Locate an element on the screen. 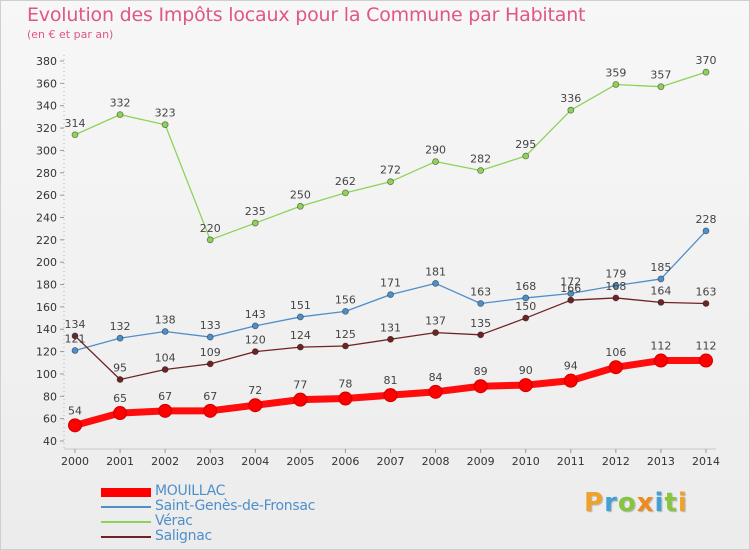 This screenshot has height=550, width=750. data-label-saint-genes-de-fronsac: 181 is located at coordinates (435, 271).